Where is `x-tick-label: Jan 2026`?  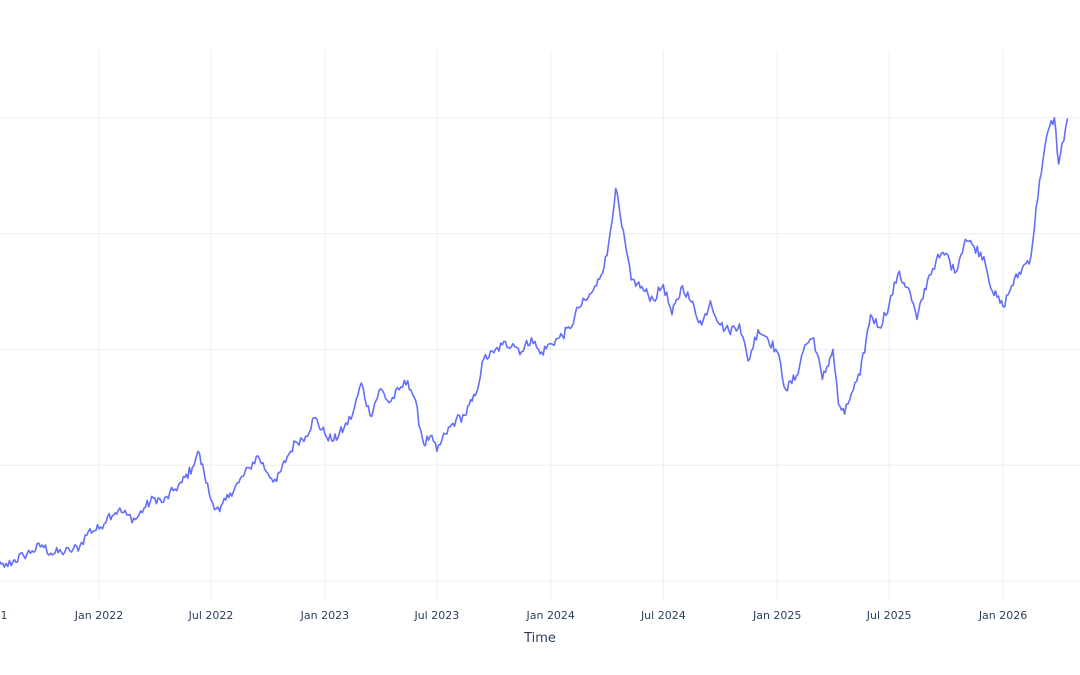
x-tick-label: Jan 2026 is located at coordinates (1002, 615).